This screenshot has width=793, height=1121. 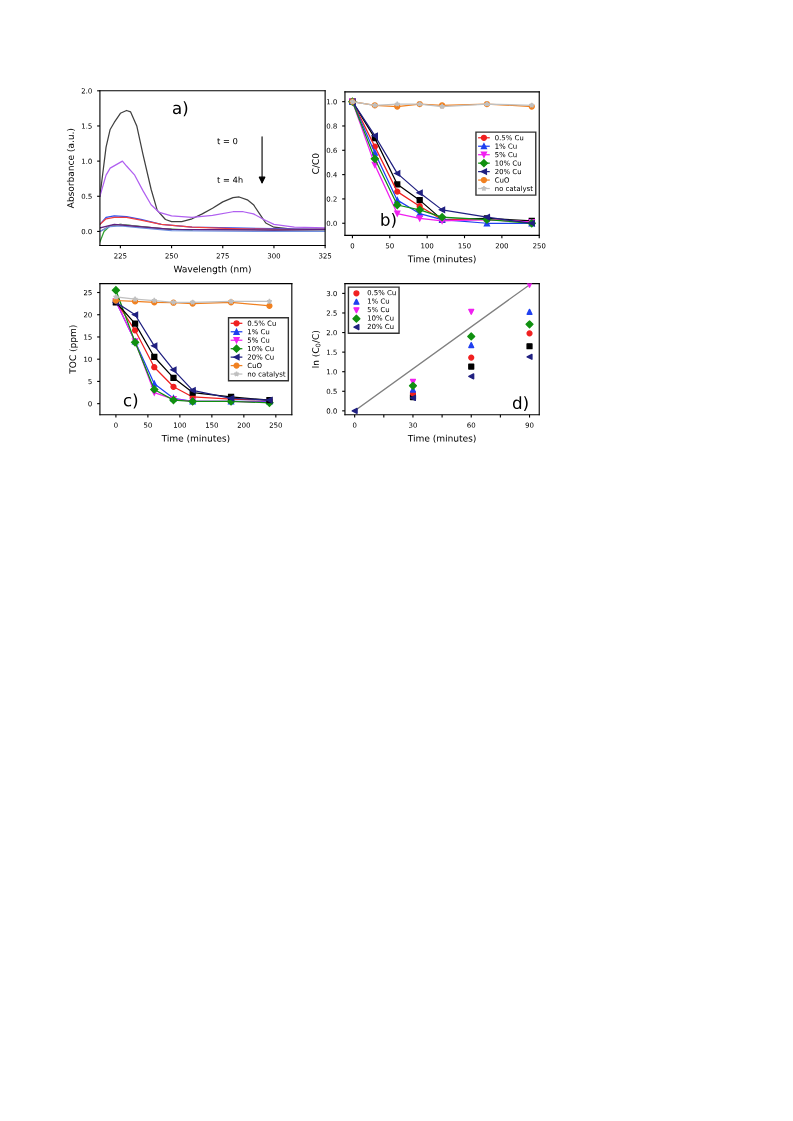 I want to click on annotation: a), so click(x=180, y=109).